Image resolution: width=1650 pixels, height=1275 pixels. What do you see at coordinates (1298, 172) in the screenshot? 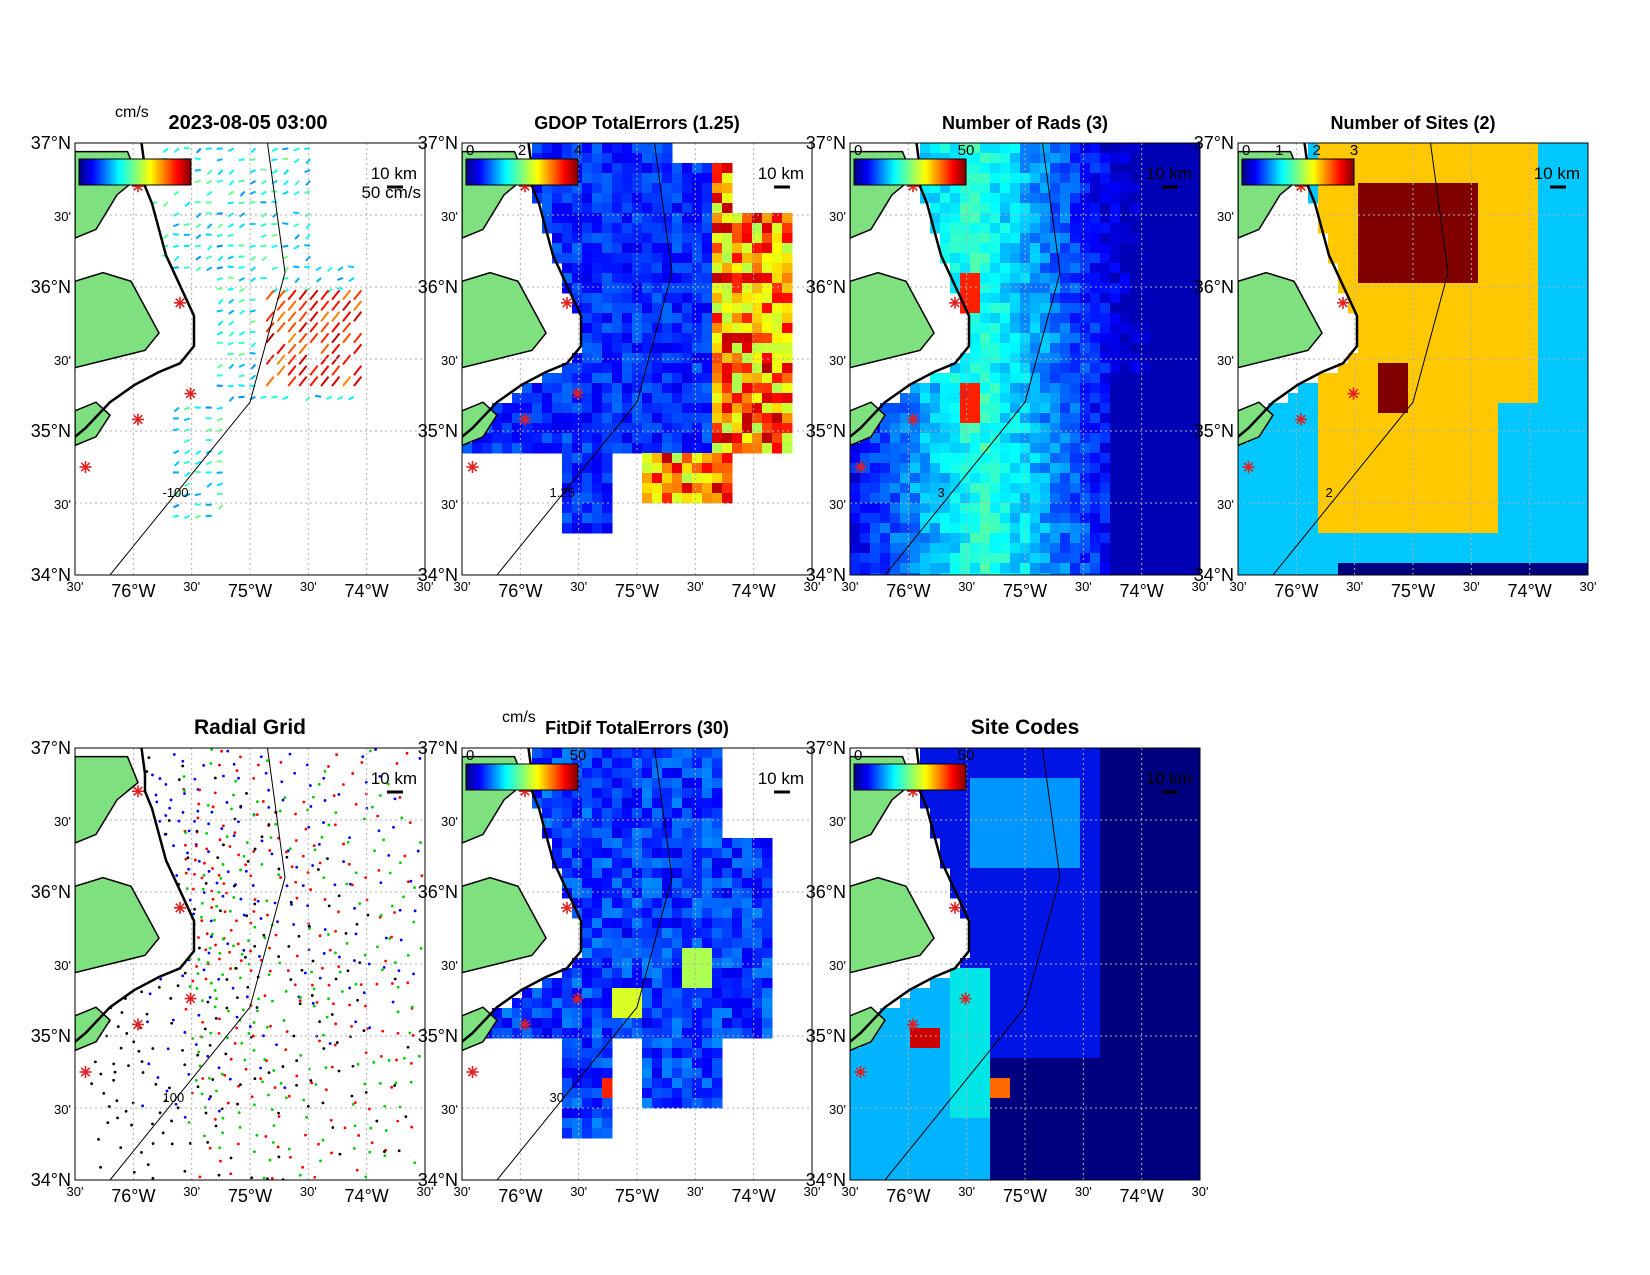
I see `colorbar` at bounding box center [1298, 172].